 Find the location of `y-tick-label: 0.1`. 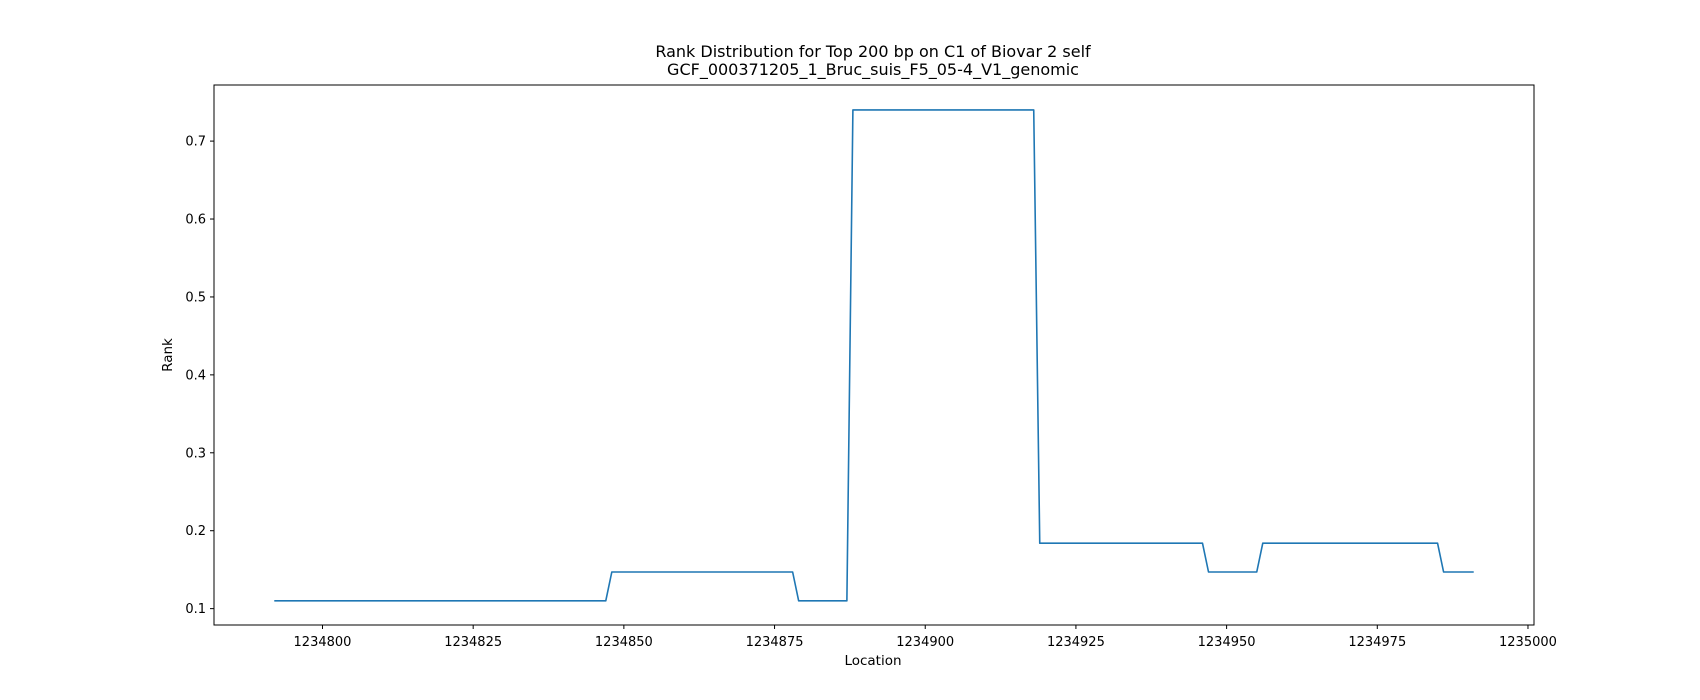

y-tick-label: 0.1 is located at coordinates (195, 609).